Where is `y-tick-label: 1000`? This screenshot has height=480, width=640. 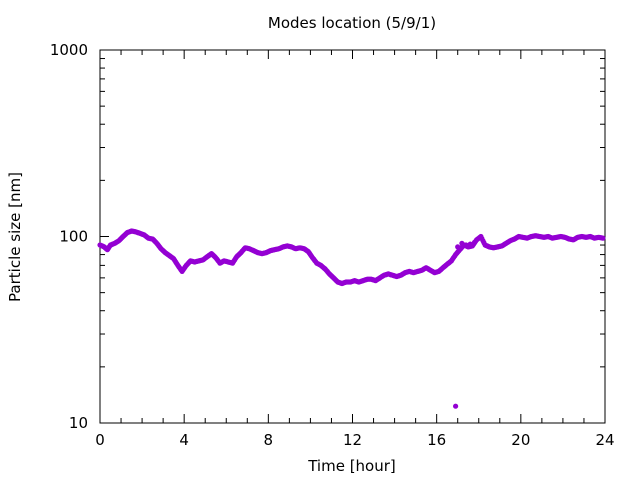
y-tick-label: 1000 is located at coordinates (69, 50).